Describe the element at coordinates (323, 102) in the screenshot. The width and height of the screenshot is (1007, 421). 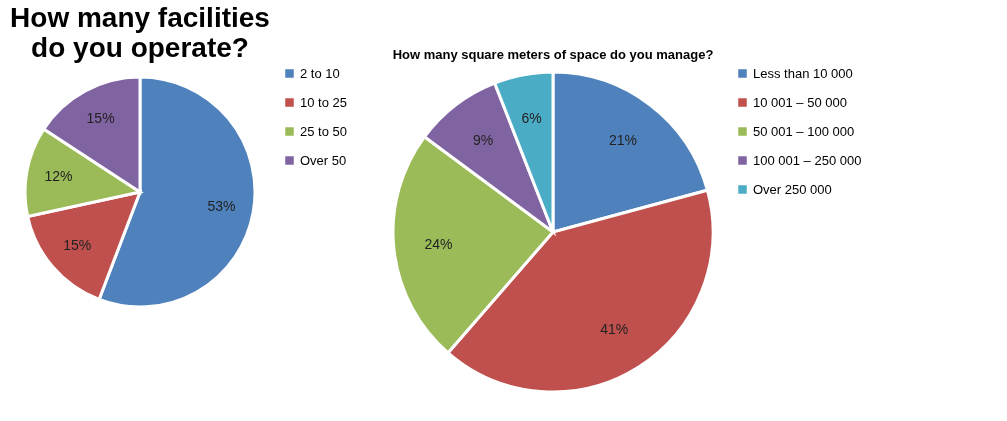
I see `legend-label: 10 to 25` at that location.